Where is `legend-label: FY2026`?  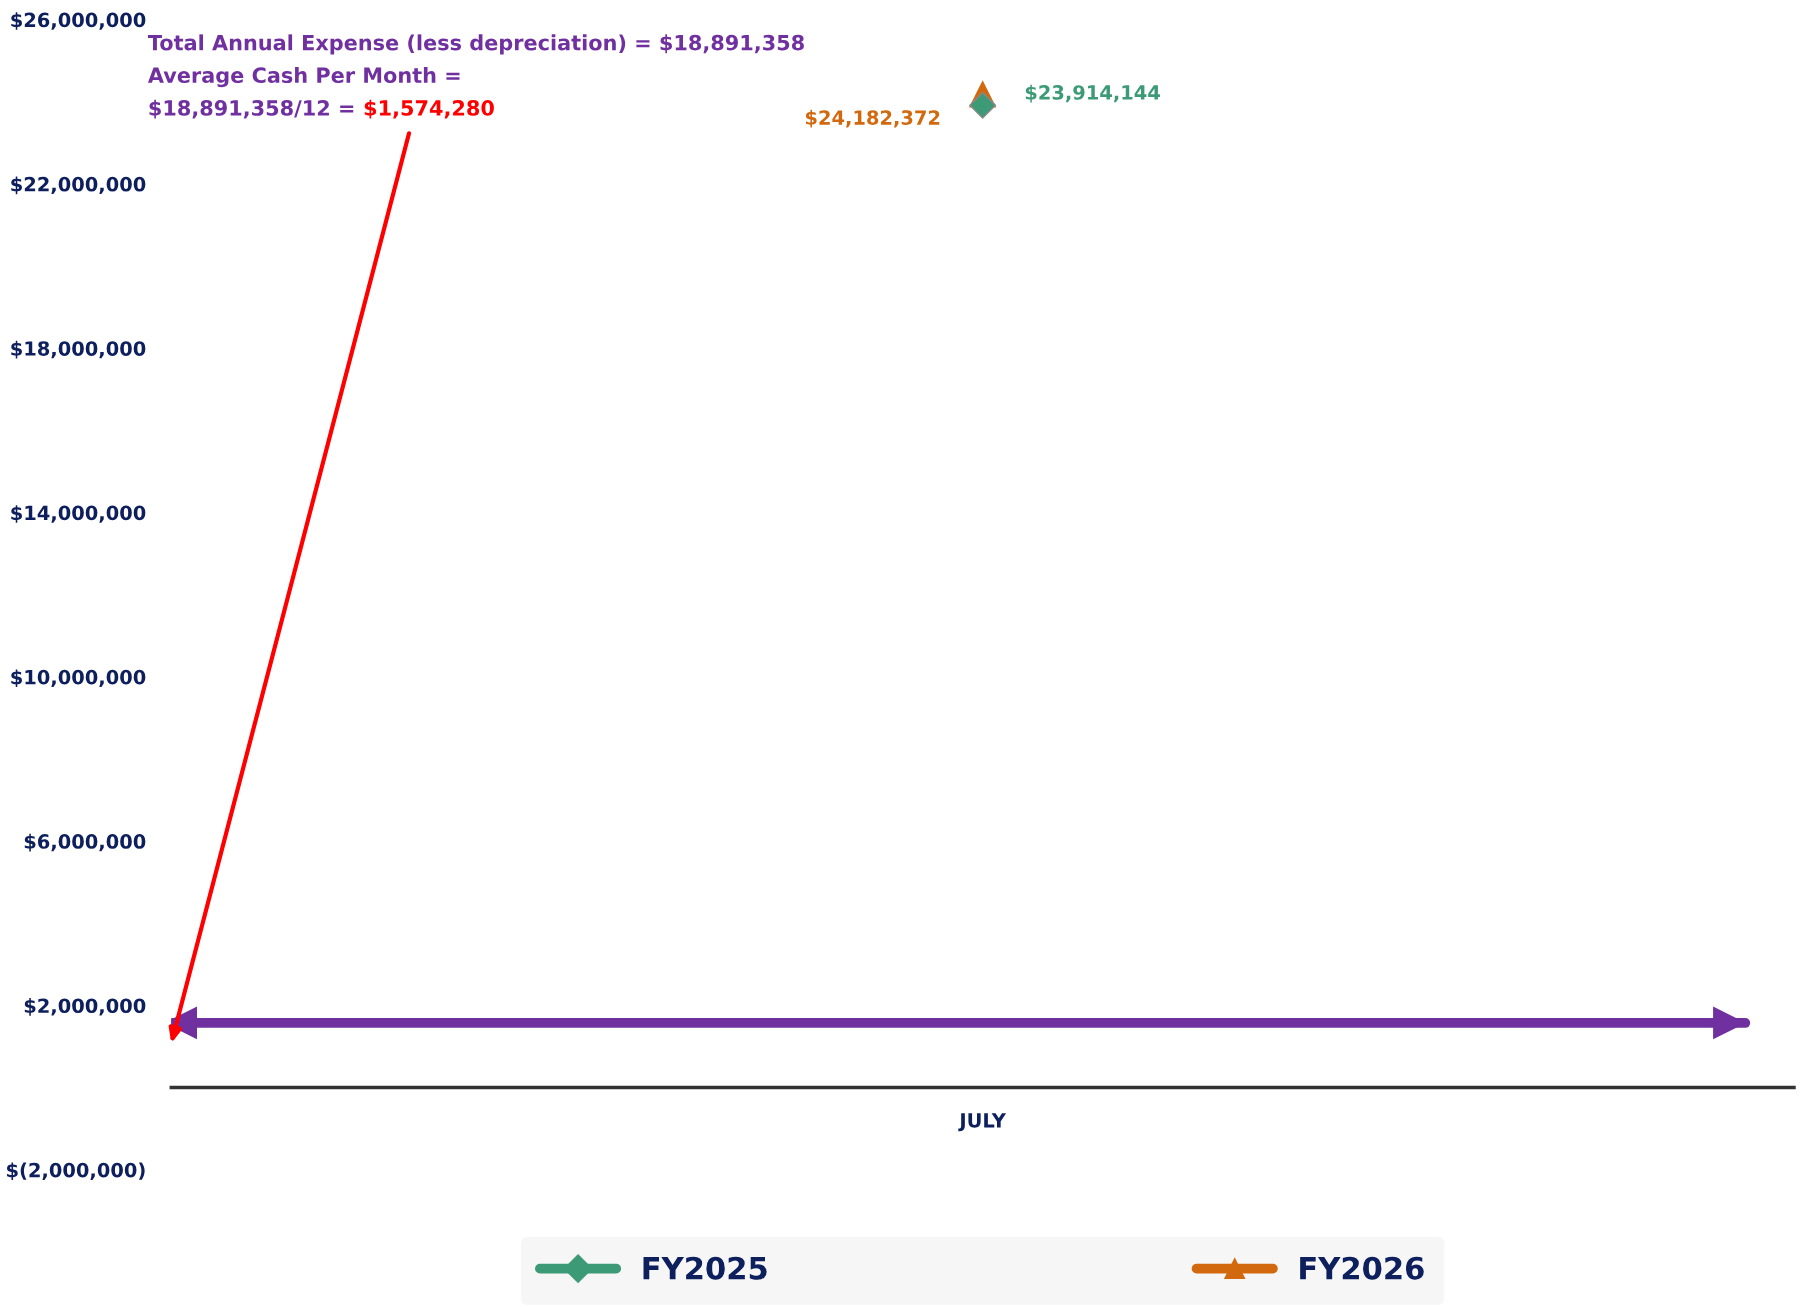 legend-label: FY2026 is located at coordinates (1362, 1268).